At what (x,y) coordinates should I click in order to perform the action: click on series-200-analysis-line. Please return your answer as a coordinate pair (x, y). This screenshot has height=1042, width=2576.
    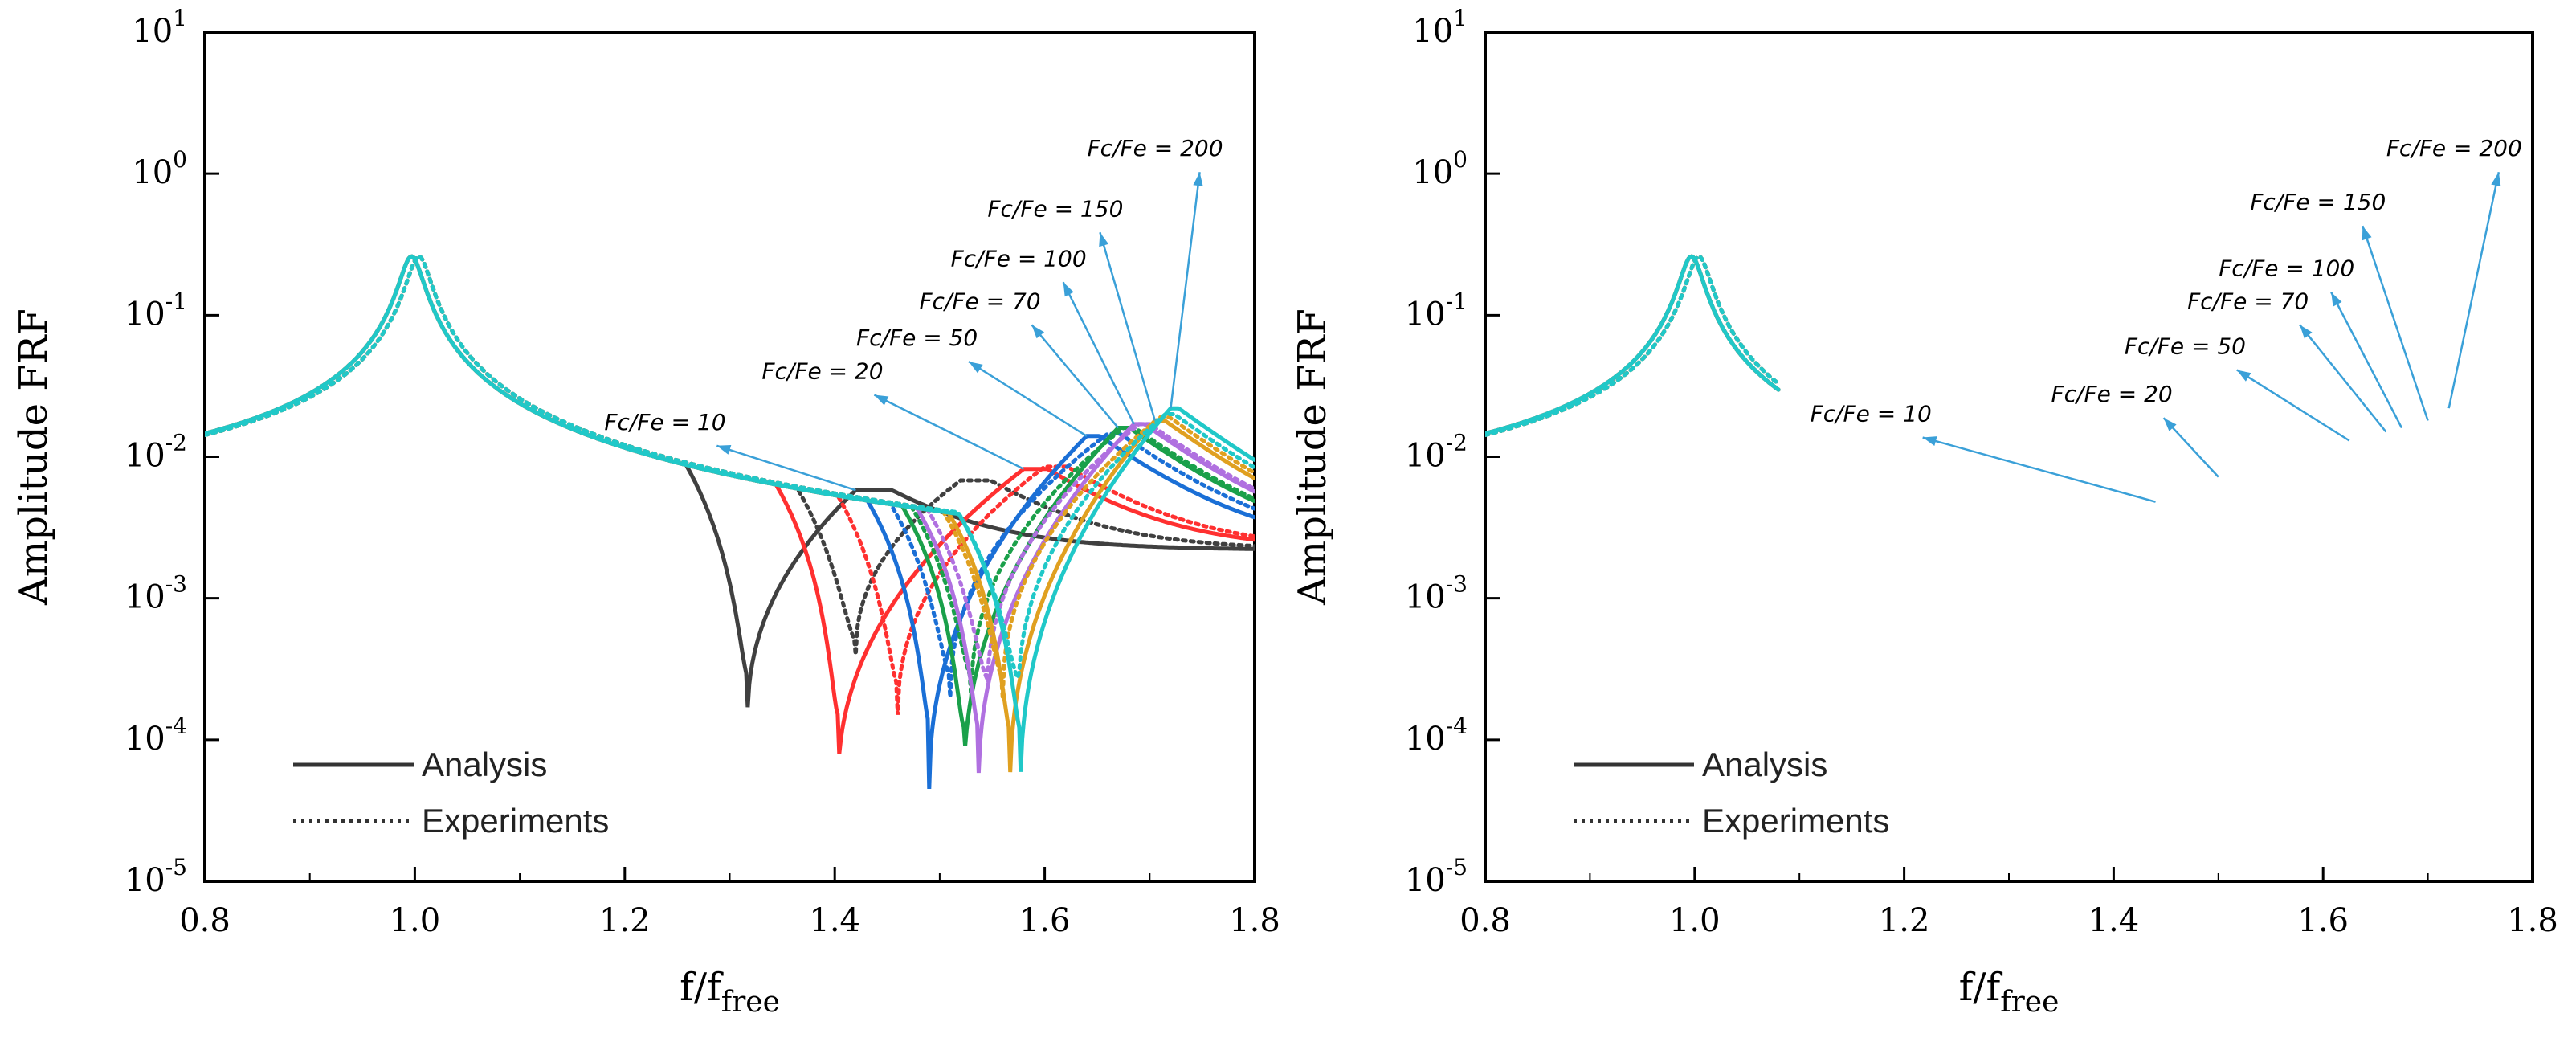
    Looking at the image, I should click on (1633, 345).